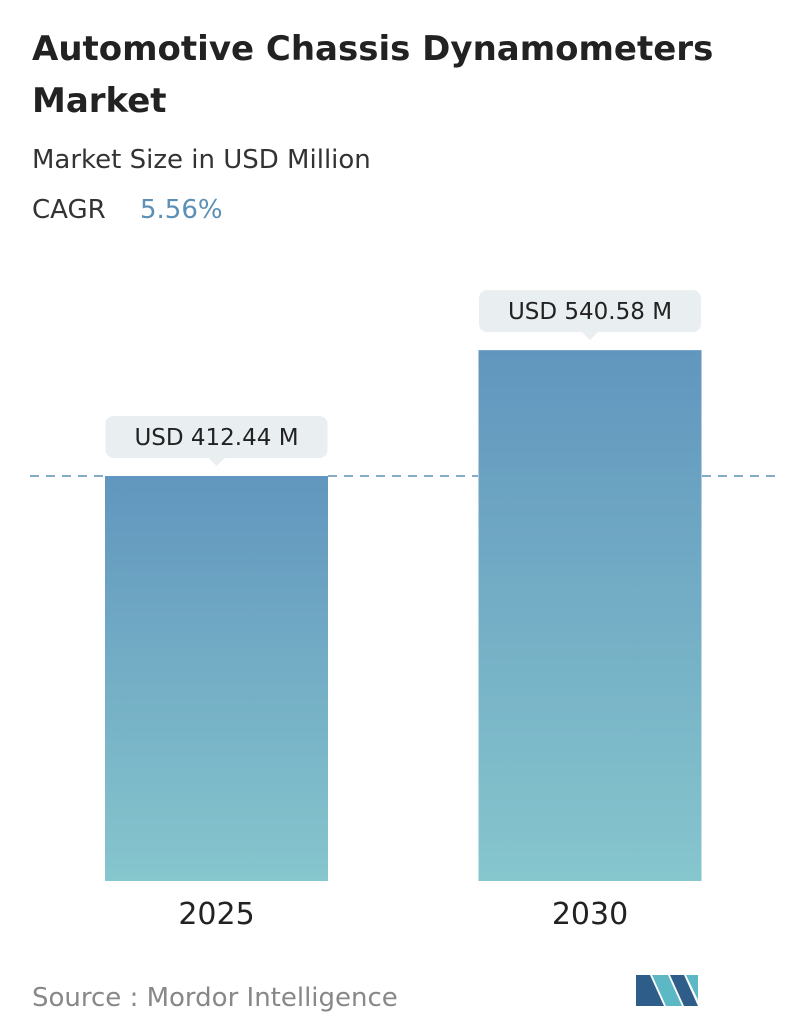  I want to click on cagr-label: CAGR, so click(69, 210).